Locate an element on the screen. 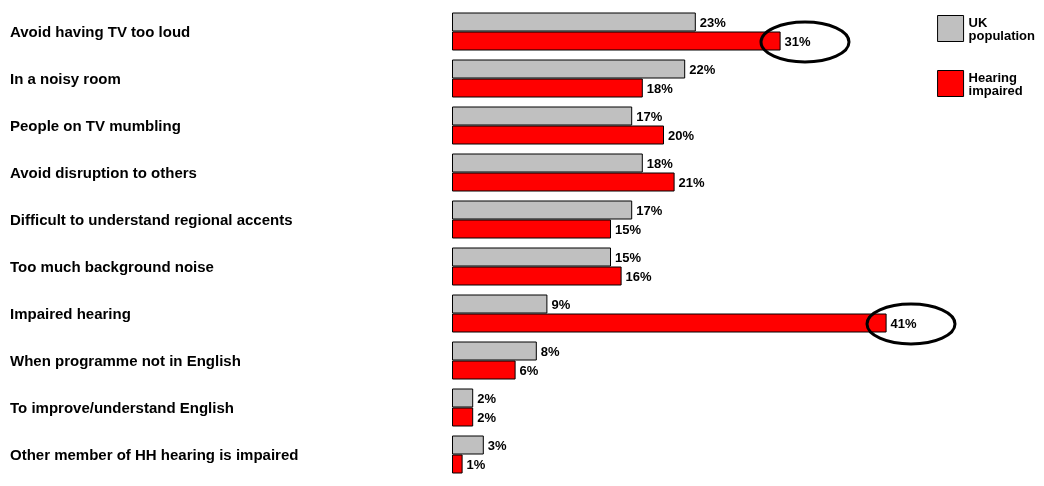 Image resolution: width=1044 pixels, height=486 pixels. legend-label: UK population is located at coordinates (1002, 28).